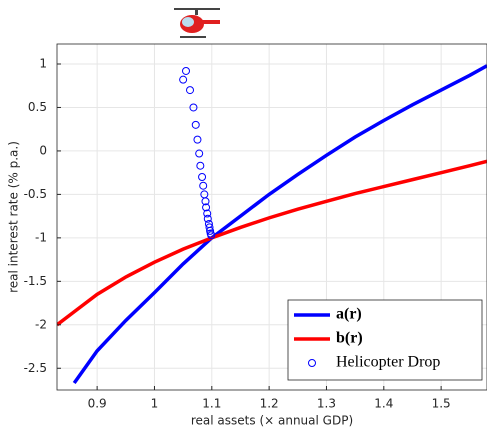 This screenshot has height=430, width=487. Describe the element at coordinates (43, 63) in the screenshot. I see `y-tick-label: 1` at that location.